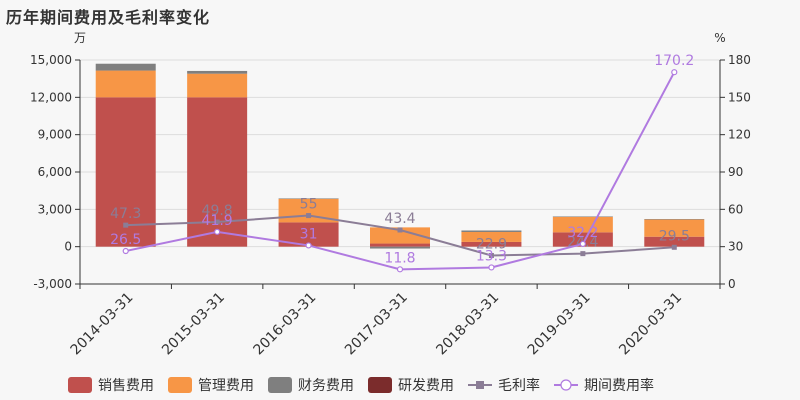 This screenshot has width=800, height=400. I want to click on x-tick-label: 2016-03-31, so click(285, 324).